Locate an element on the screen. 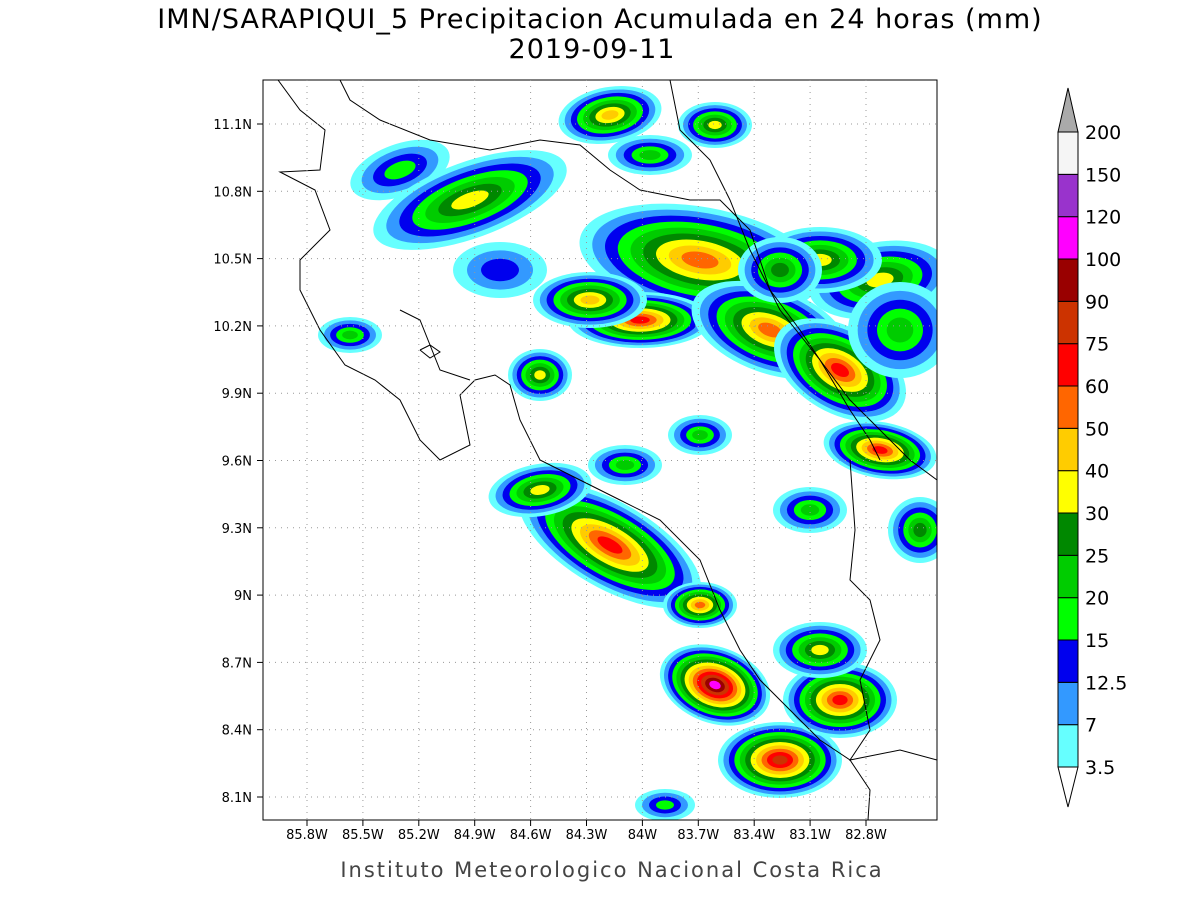 This screenshot has width=1200, height=904. lat-tick-label: 9N is located at coordinates (243, 596).